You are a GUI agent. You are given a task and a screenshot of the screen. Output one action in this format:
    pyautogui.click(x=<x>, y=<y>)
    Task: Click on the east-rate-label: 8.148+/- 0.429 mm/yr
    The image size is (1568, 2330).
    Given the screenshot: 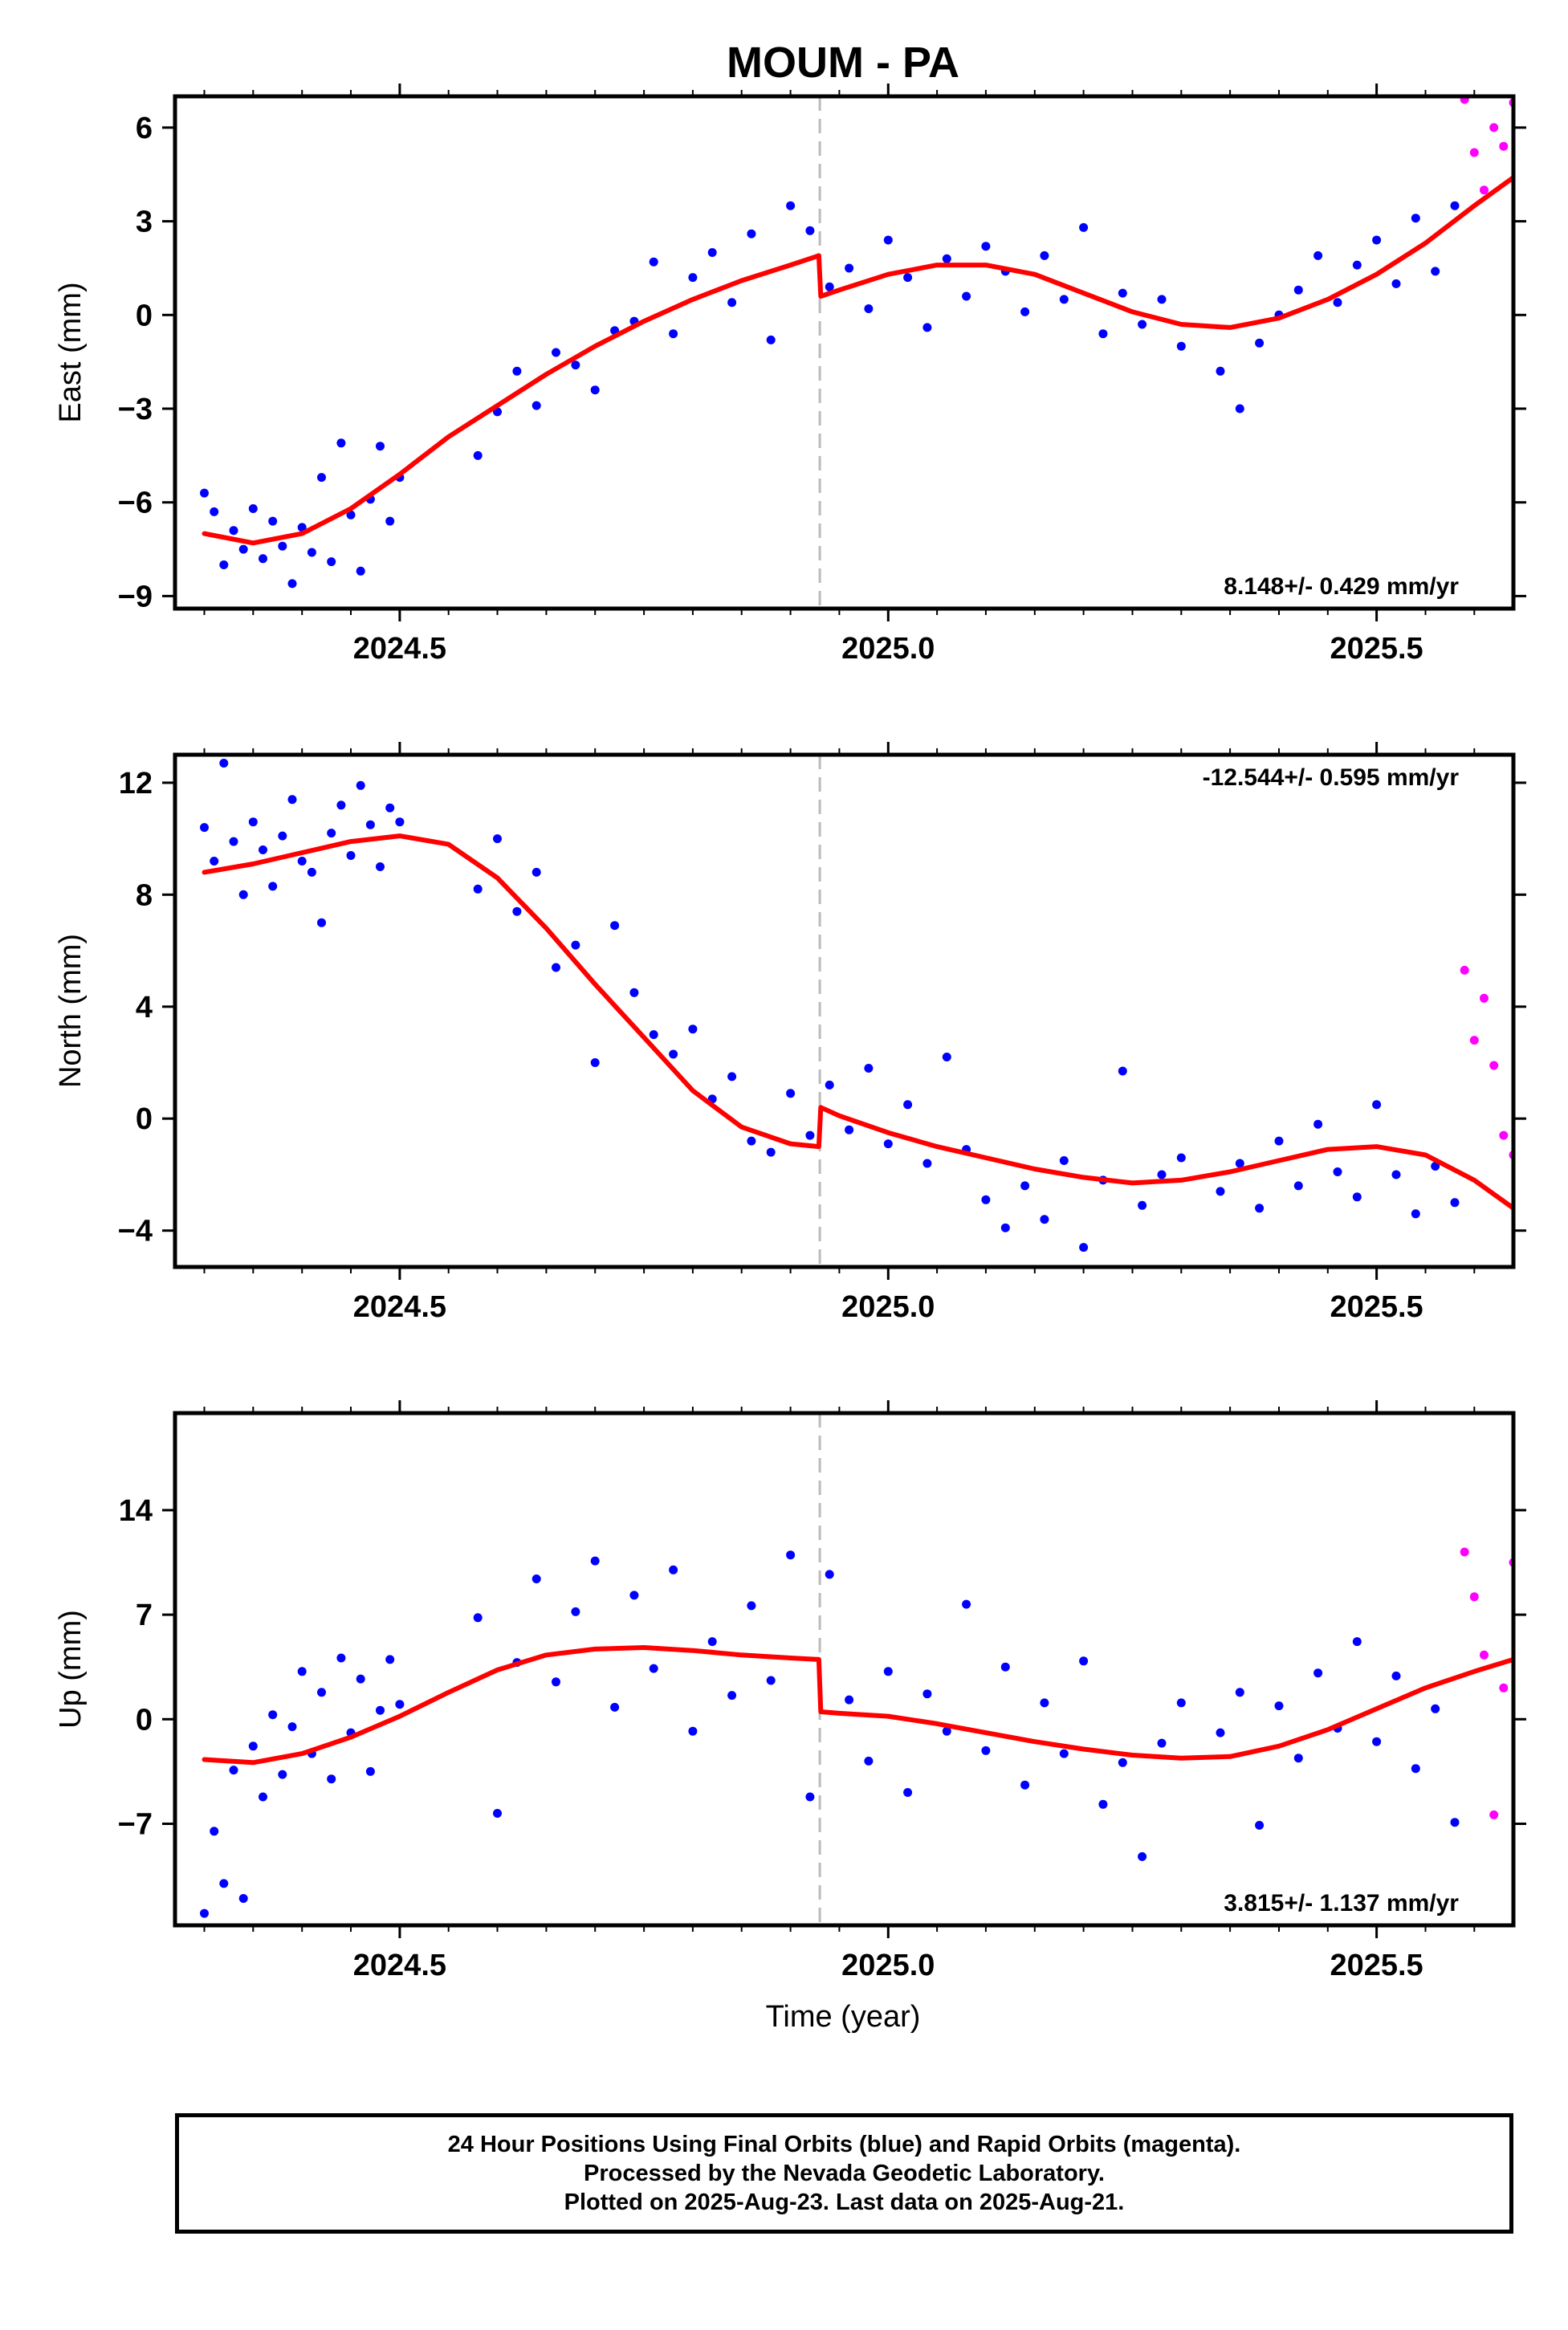 What is the action you would take?
    pyautogui.click(x=1341, y=586)
    